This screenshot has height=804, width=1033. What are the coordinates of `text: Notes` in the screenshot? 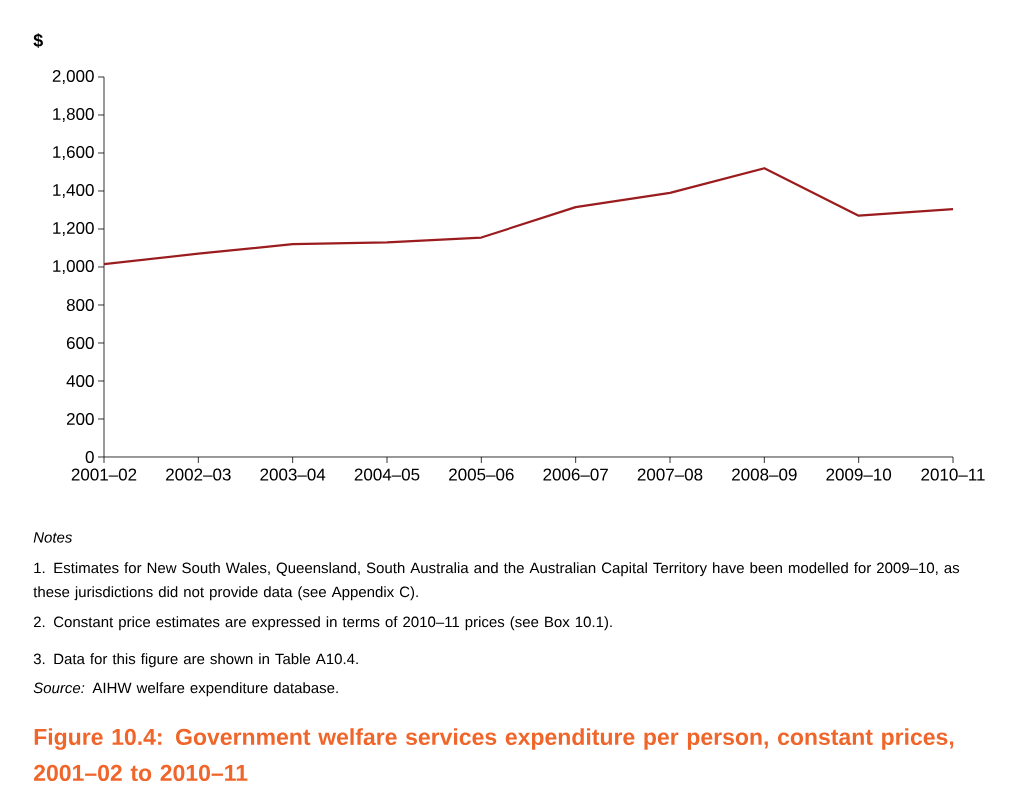 It's located at (53, 537).